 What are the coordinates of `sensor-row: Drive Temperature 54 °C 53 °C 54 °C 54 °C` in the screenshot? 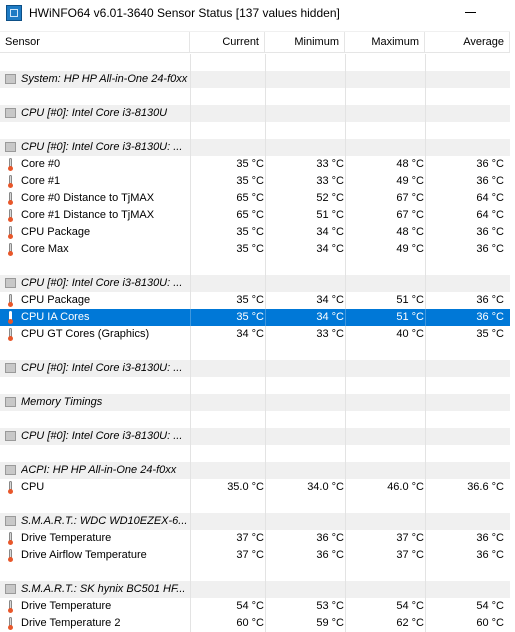 It's located at (255, 606).